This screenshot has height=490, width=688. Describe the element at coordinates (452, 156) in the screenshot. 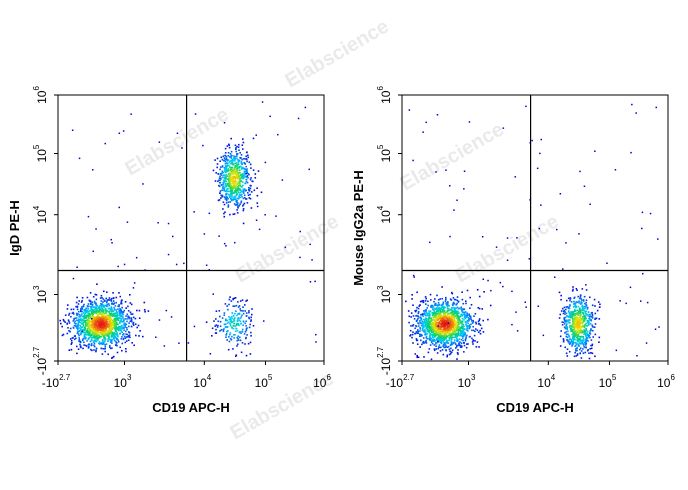

I see `watermark-text: Elabscience` at that location.